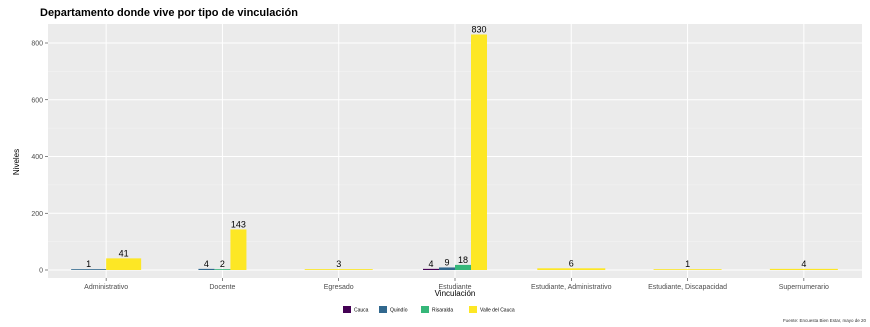  Describe the element at coordinates (571, 263) in the screenshot. I see `data-label: 6` at that location.